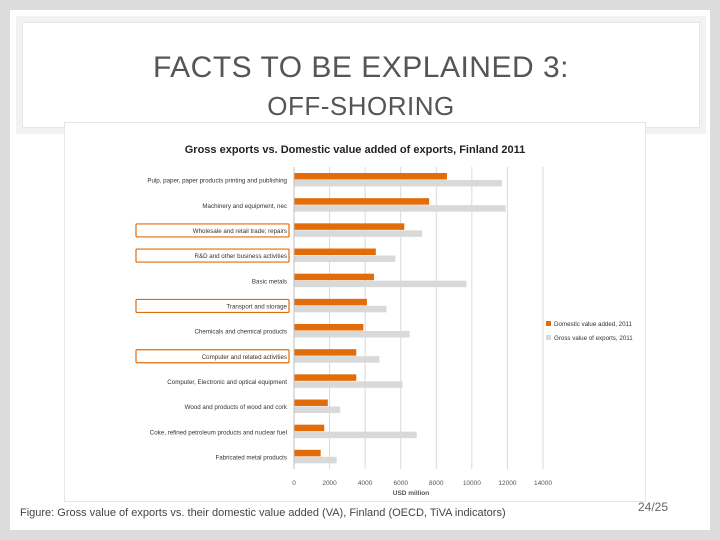 This screenshot has width=720, height=540. Describe the element at coordinates (365, 483) in the screenshot. I see `x-tick-label: 4000` at that location.